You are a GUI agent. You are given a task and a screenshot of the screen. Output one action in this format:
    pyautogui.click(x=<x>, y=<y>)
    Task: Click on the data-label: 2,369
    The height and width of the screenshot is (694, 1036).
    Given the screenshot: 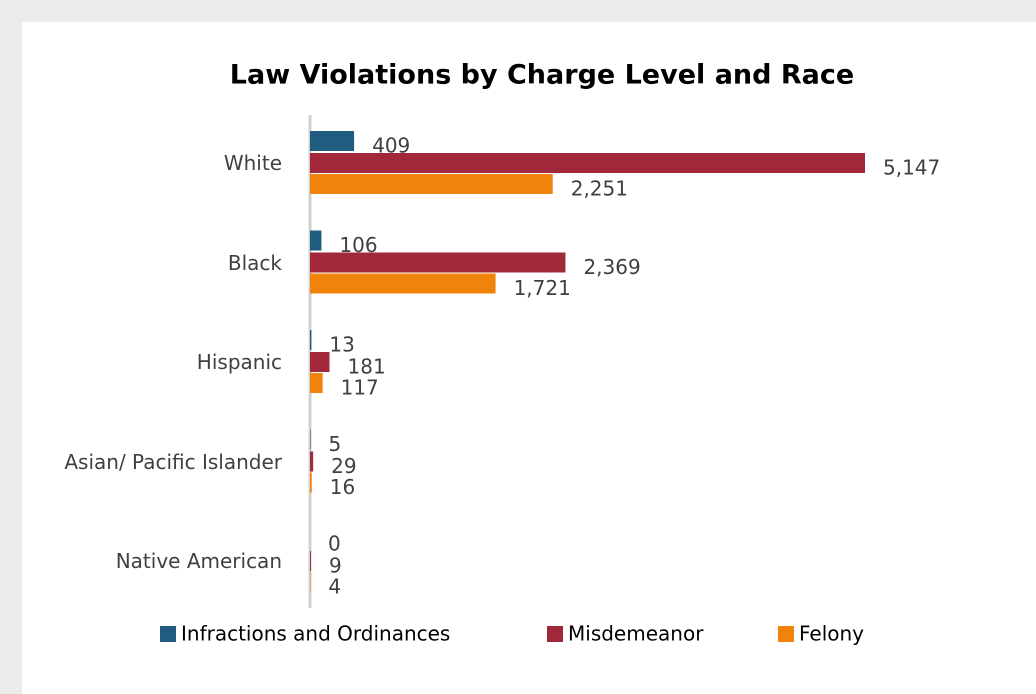 What is the action you would take?
    pyautogui.click(x=611, y=267)
    